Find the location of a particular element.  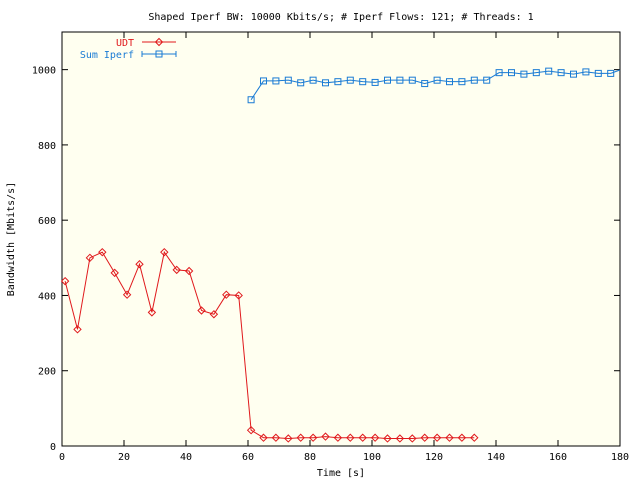

x-tick-label: 40 is located at coordinates (186, 457).